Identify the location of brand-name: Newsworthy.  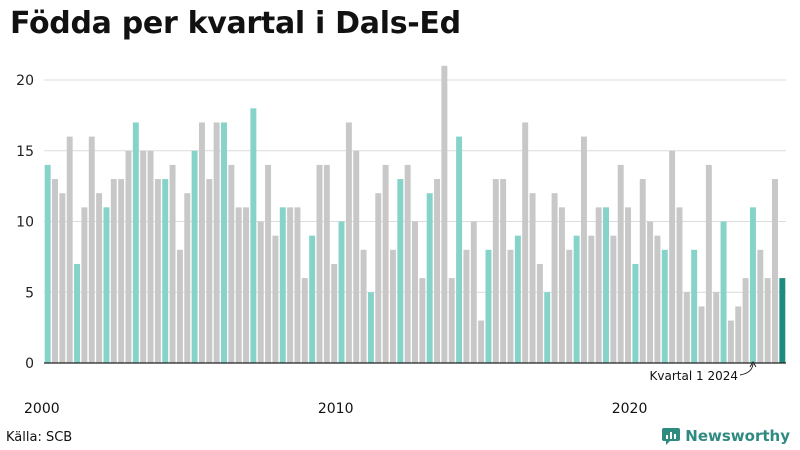
(737, 436).